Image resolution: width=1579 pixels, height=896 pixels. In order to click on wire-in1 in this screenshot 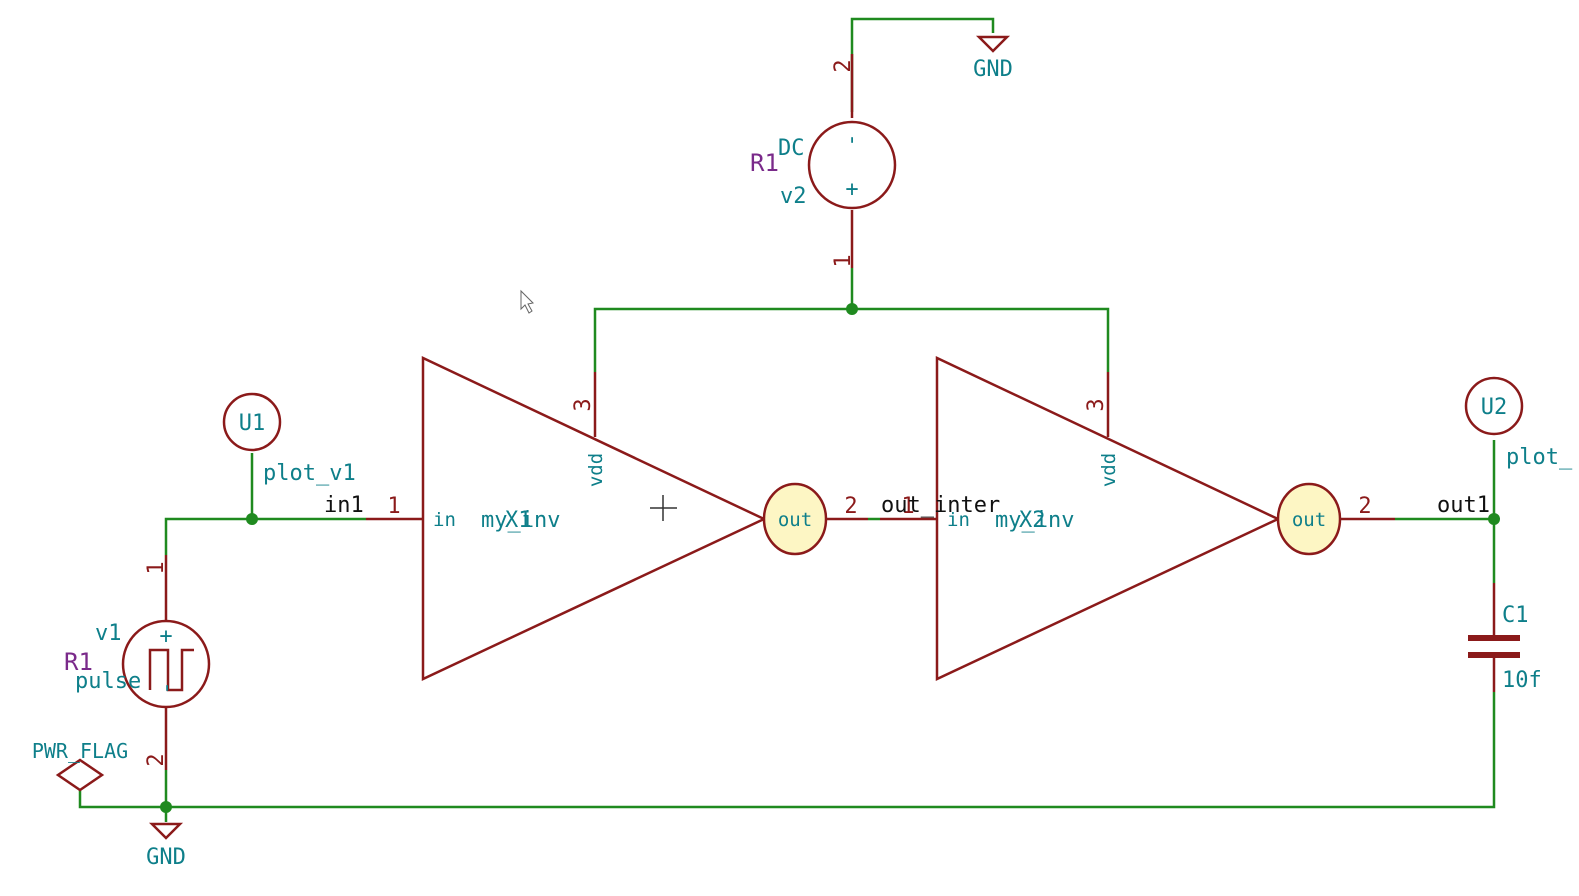, I will do `click(265, 536)`.